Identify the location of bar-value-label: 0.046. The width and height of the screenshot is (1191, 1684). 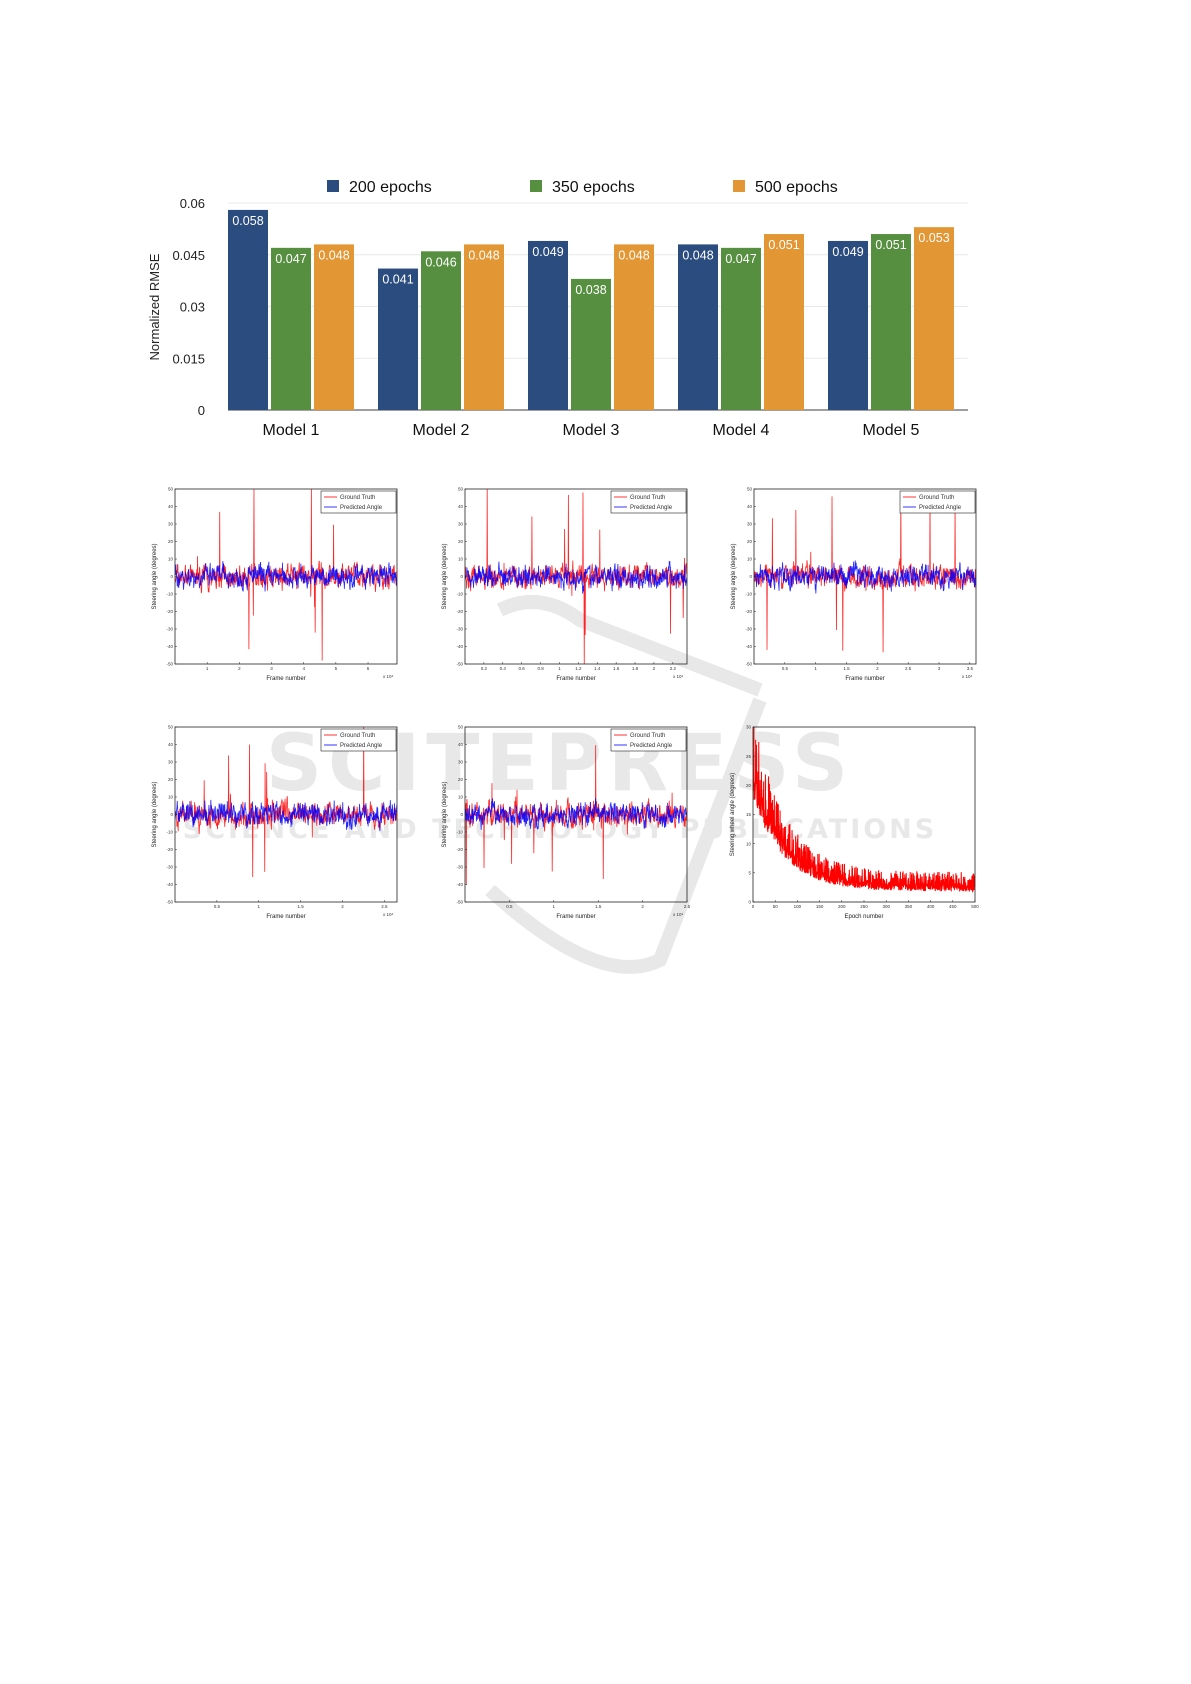
(440, 262).